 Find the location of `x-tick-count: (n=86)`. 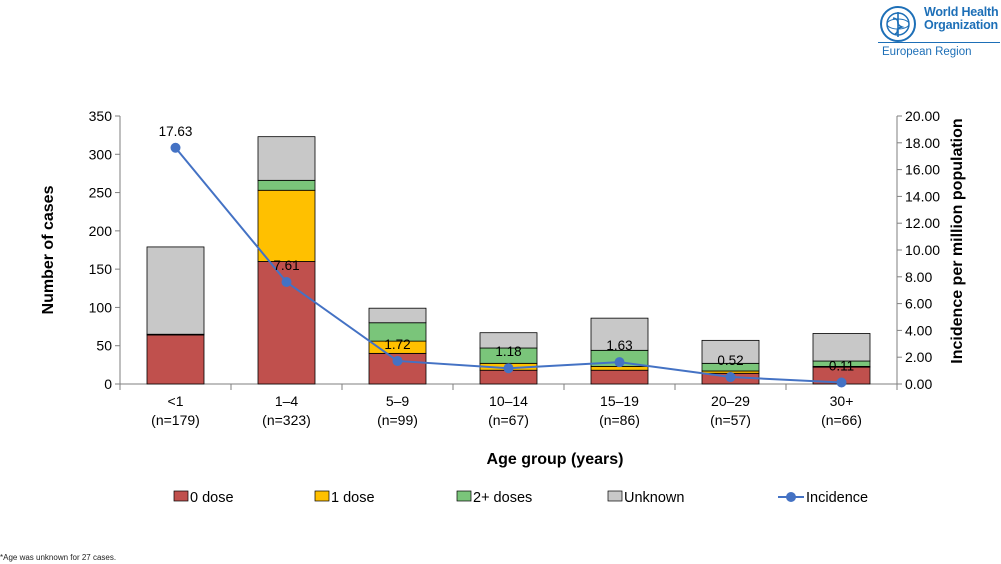

x-tick-count: (n=86) is located at coordinates (619, 420).